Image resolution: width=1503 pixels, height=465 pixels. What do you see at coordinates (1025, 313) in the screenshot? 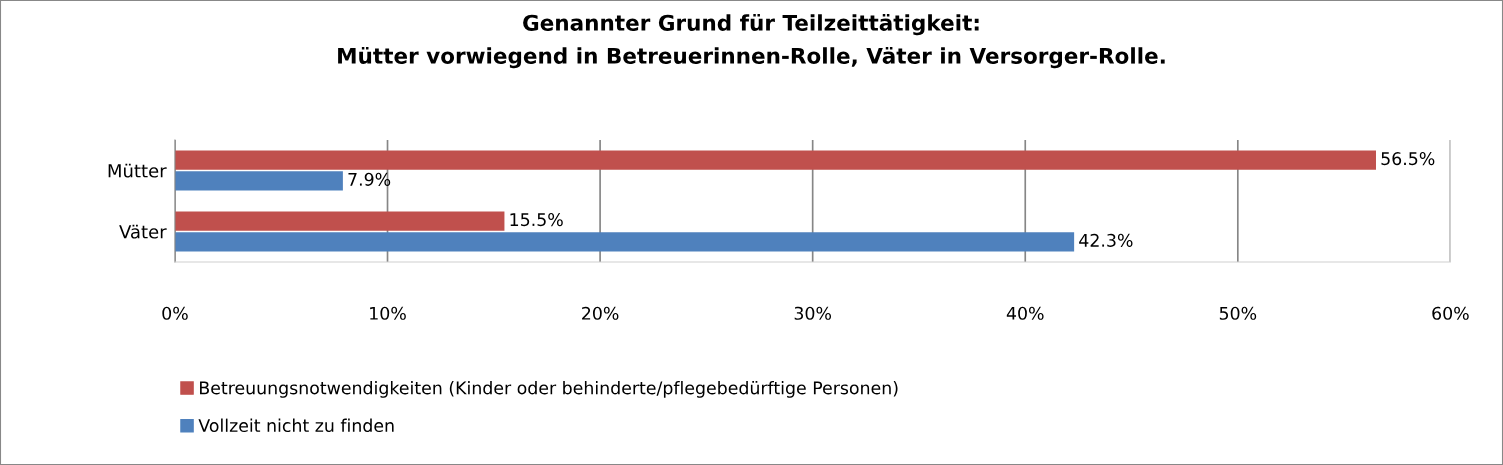
I see `x-tick-label: 40%` at bounding box center [1025, 313].